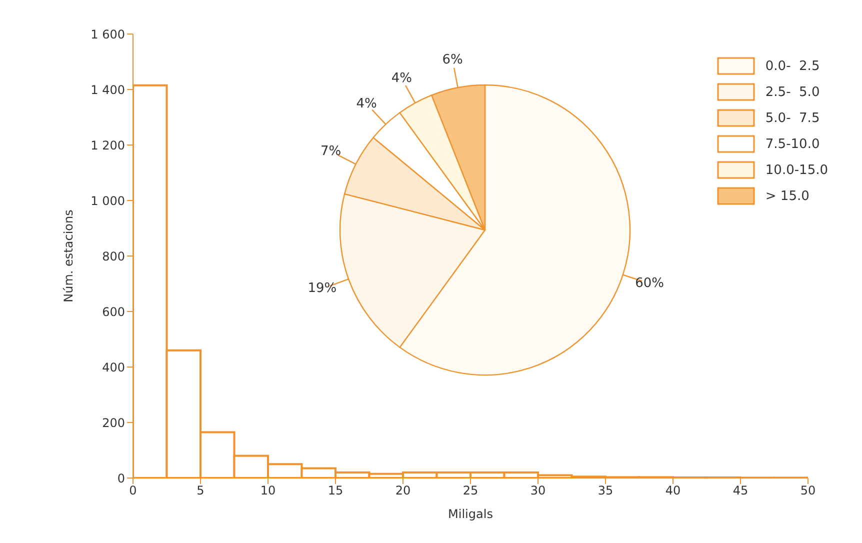  Describe the element at coordinates (796, 170) in the screenshot. I see `legend-label: 10.0-15.0` at that location.